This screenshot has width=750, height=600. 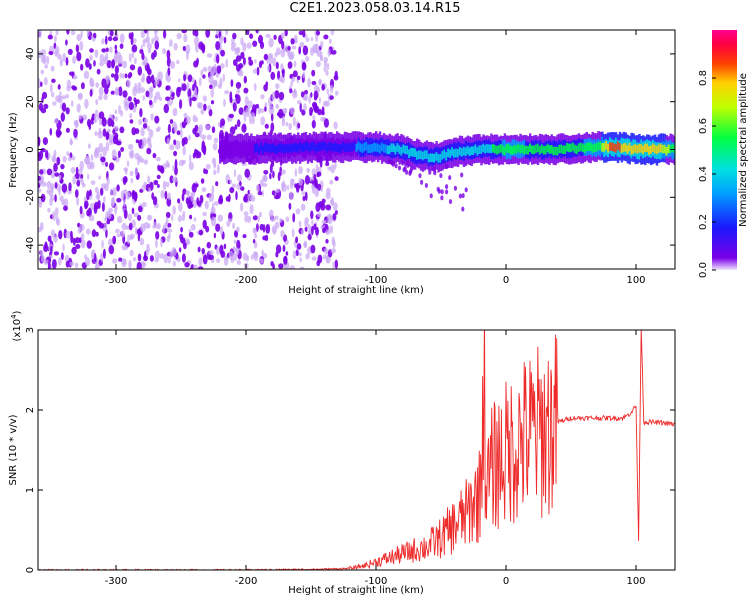 I want to click on x-tick-label: -300, so click(x=116, y=280).